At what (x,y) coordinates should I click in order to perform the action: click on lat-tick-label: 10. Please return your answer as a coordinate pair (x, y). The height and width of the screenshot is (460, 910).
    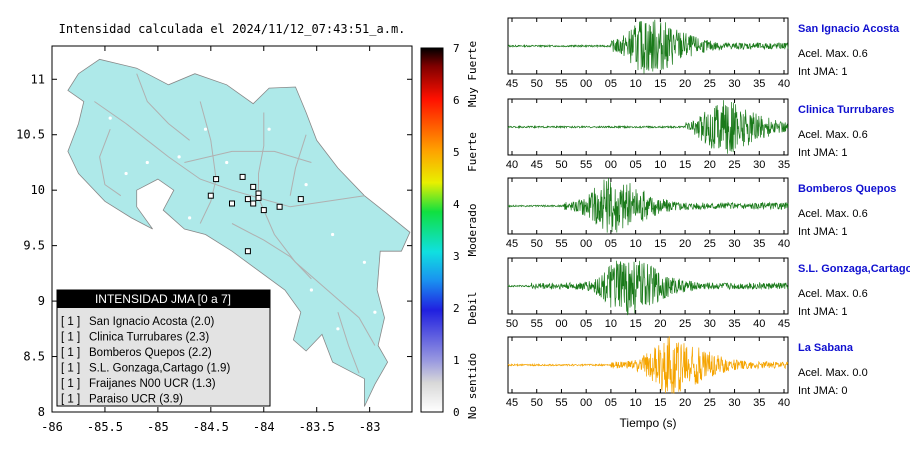
    Looking at the image, I should click on (38, 190).